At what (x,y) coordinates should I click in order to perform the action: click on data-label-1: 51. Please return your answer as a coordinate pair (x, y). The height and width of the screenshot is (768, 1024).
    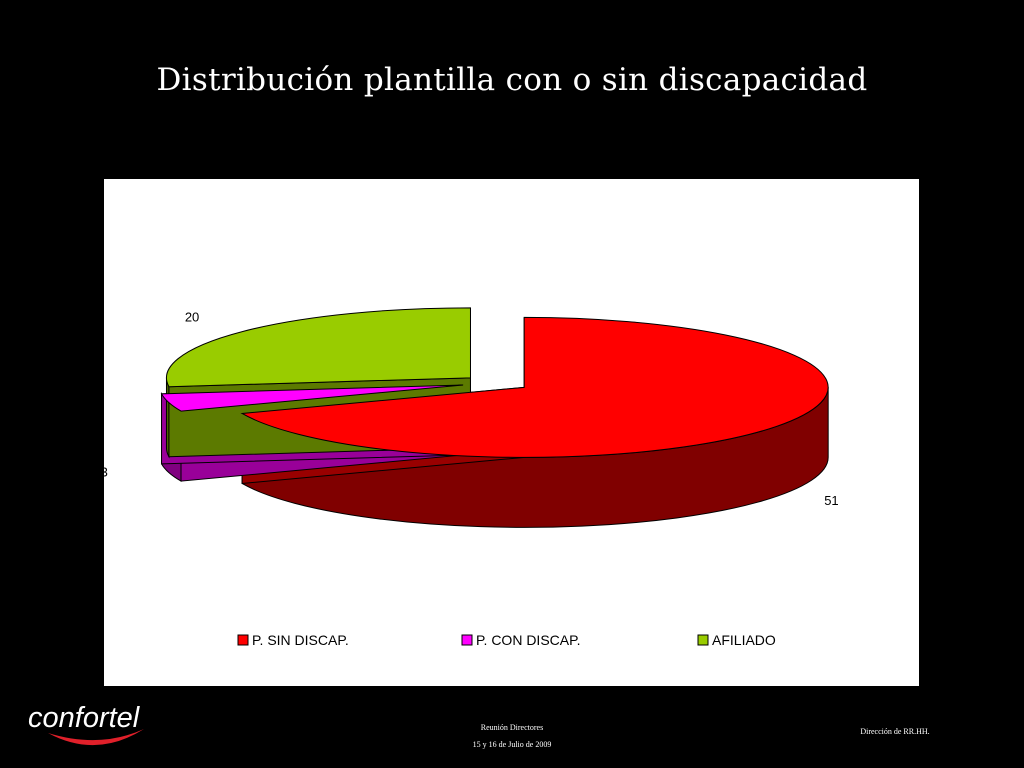
    Looking at the image, I should click on (831, 500).